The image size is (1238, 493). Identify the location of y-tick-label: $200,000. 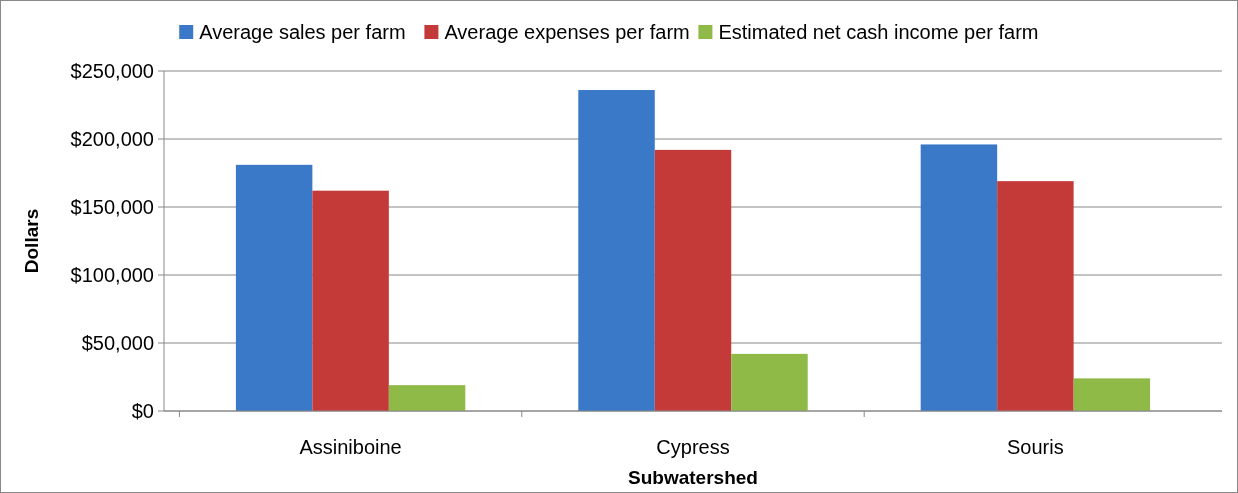
(112, 139).